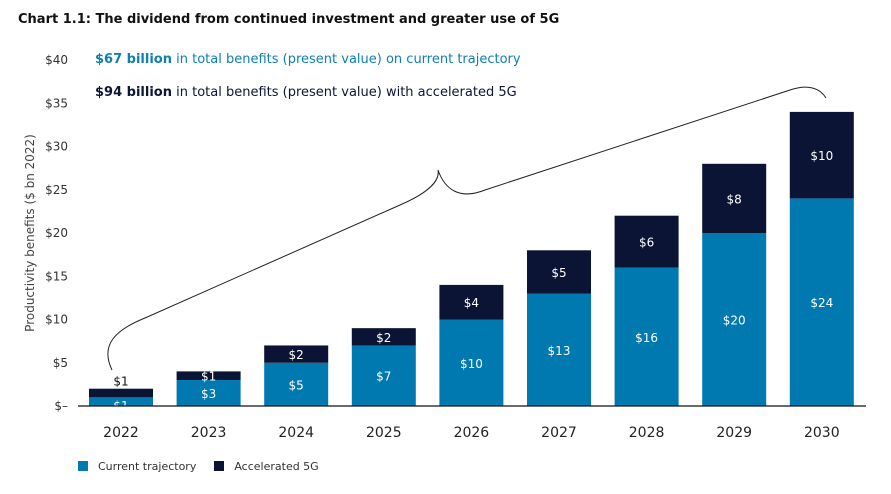 The height and width of the screenshot is (494, 891). Describe the element at coordinates (60, 363) in the screenshot. I see `y-tick-label: $5` at that location.